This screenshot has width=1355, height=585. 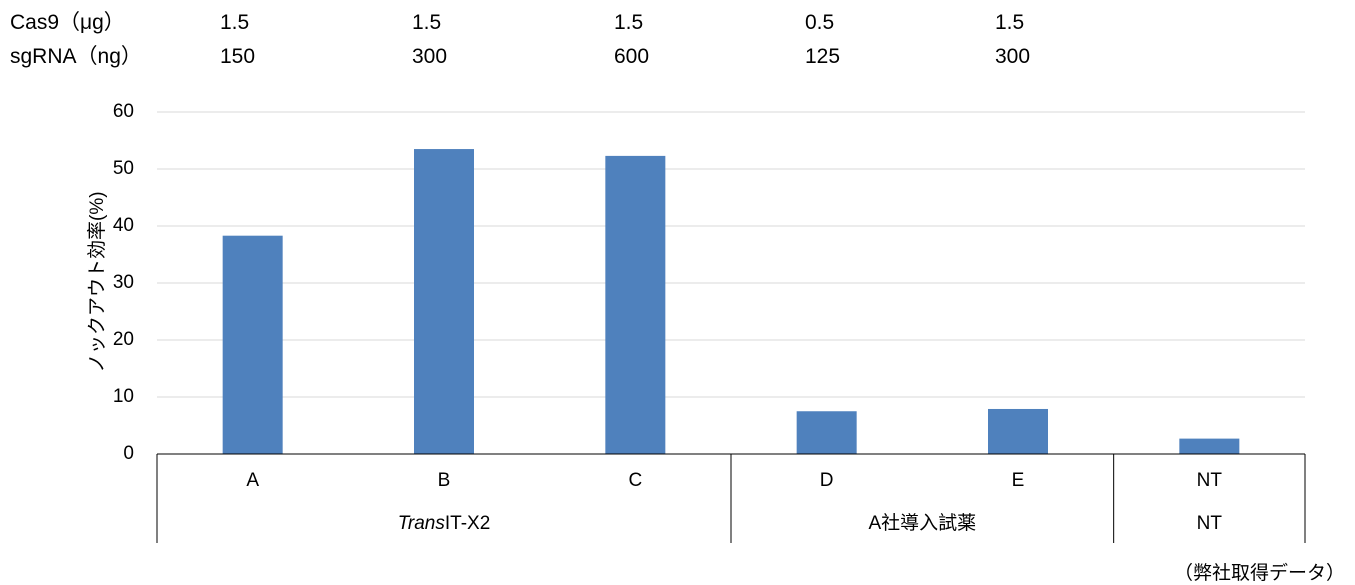 I want to click on bar-e, so click(x=1018, y=431).